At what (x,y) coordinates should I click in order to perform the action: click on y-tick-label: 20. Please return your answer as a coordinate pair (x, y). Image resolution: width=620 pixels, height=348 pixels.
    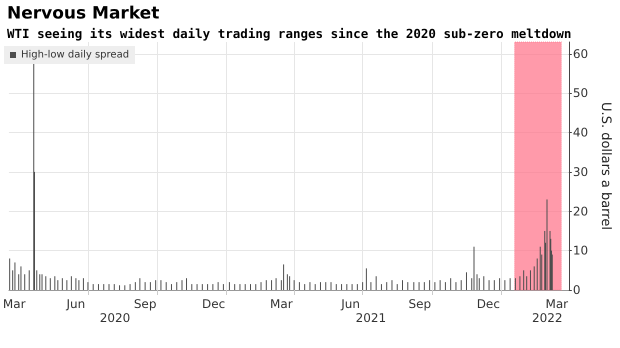
    Looking at the image, I should click on (580, 211).